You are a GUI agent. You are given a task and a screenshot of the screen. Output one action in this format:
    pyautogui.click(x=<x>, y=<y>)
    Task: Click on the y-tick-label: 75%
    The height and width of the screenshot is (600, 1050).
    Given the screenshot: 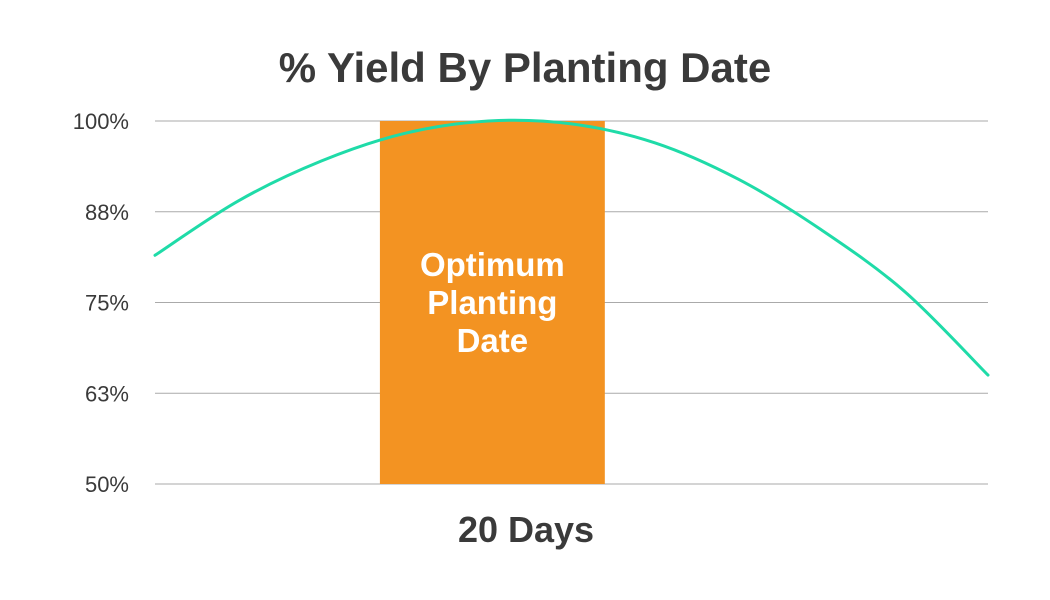 What is the action you would take?
    pyautogui.click(x=107, y=303)
    